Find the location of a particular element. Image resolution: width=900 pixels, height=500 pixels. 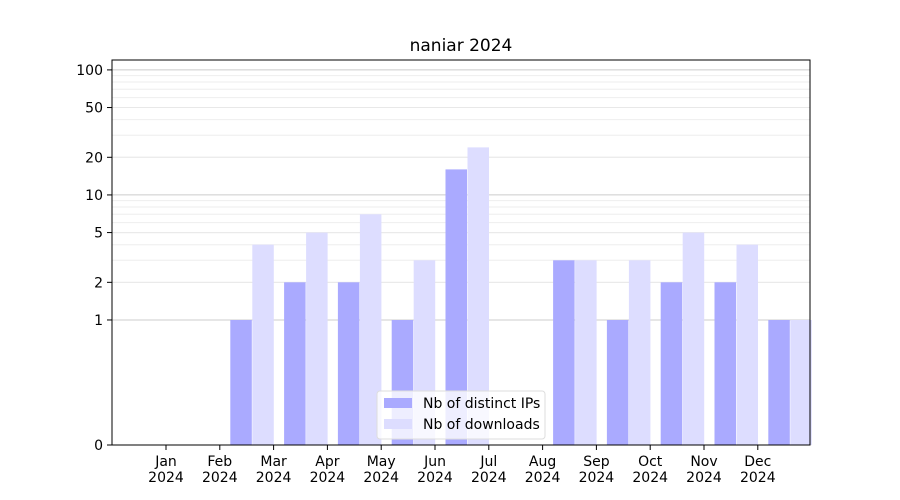

bar-downloads-dec is located at coordinates (801, 382).